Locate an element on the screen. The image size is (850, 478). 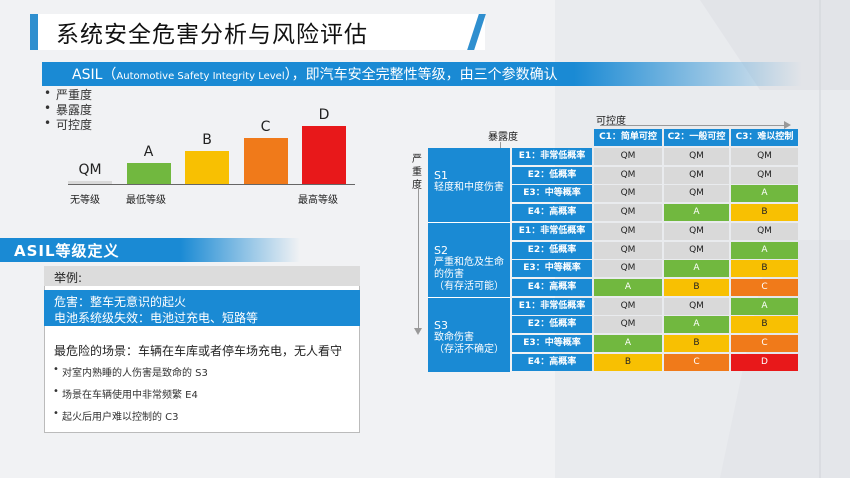
severity-column is located at coordinates (469, 260).